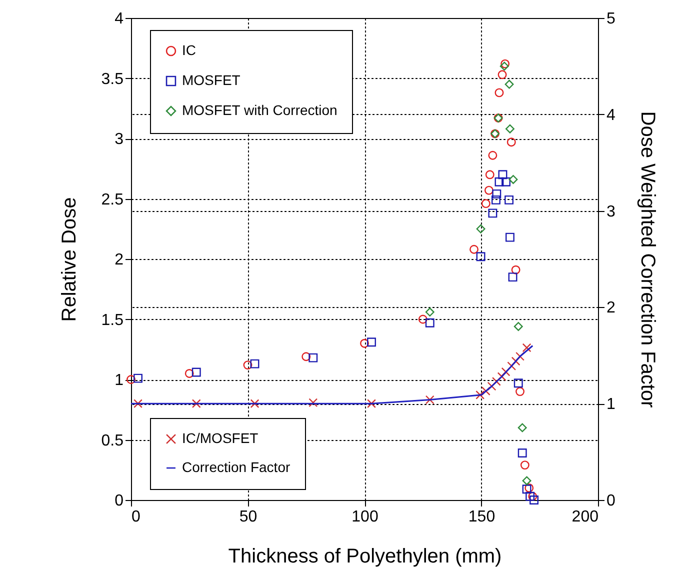 Image resolution: width=689 pixels, height=588 pixels. What do you see at coordinates (365, 557) in the screenshot?
I see `x-axis-title: Thickness of Polyethylen (mm)` at bounding box center [365, 557].